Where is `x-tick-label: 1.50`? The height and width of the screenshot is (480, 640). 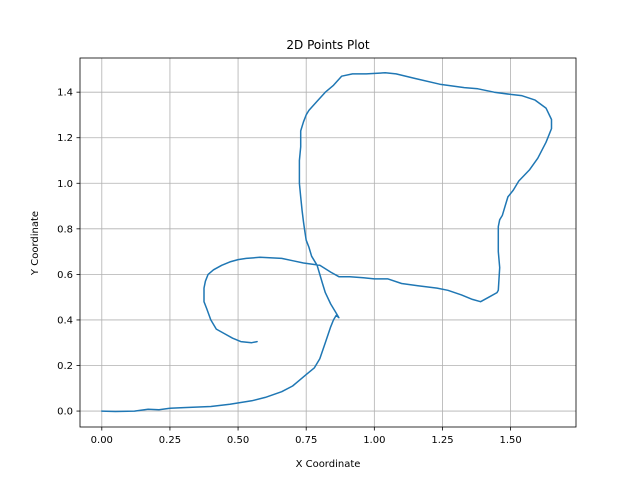 x-tick-label: 1.50 is located at coordinates (510, 440).